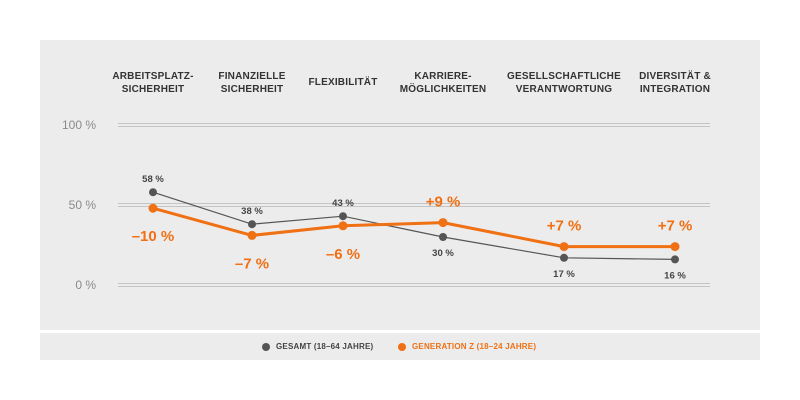  Describe the element at coordinates (564, 76) in the screenshot. I see `category-label: GESELLSCHAFTLICHE` at that location.